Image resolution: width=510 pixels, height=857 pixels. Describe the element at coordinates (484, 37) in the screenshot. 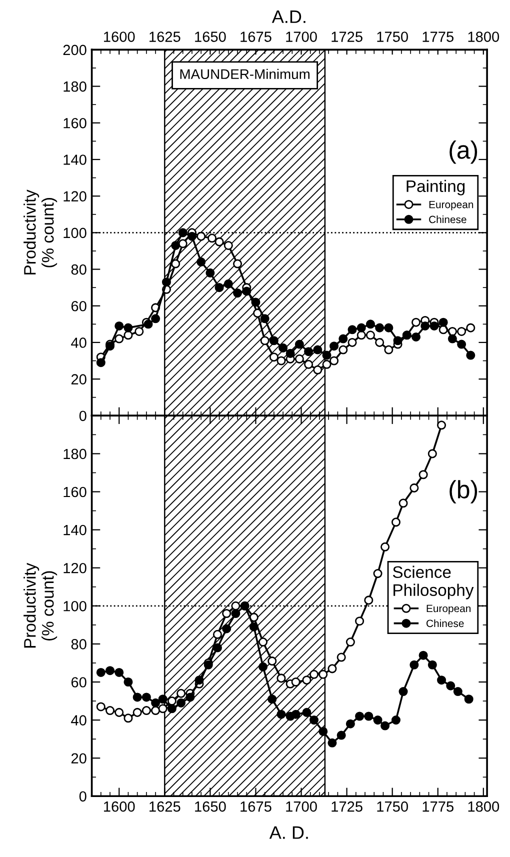

I see `x2-tick-label: 1800` at that location.